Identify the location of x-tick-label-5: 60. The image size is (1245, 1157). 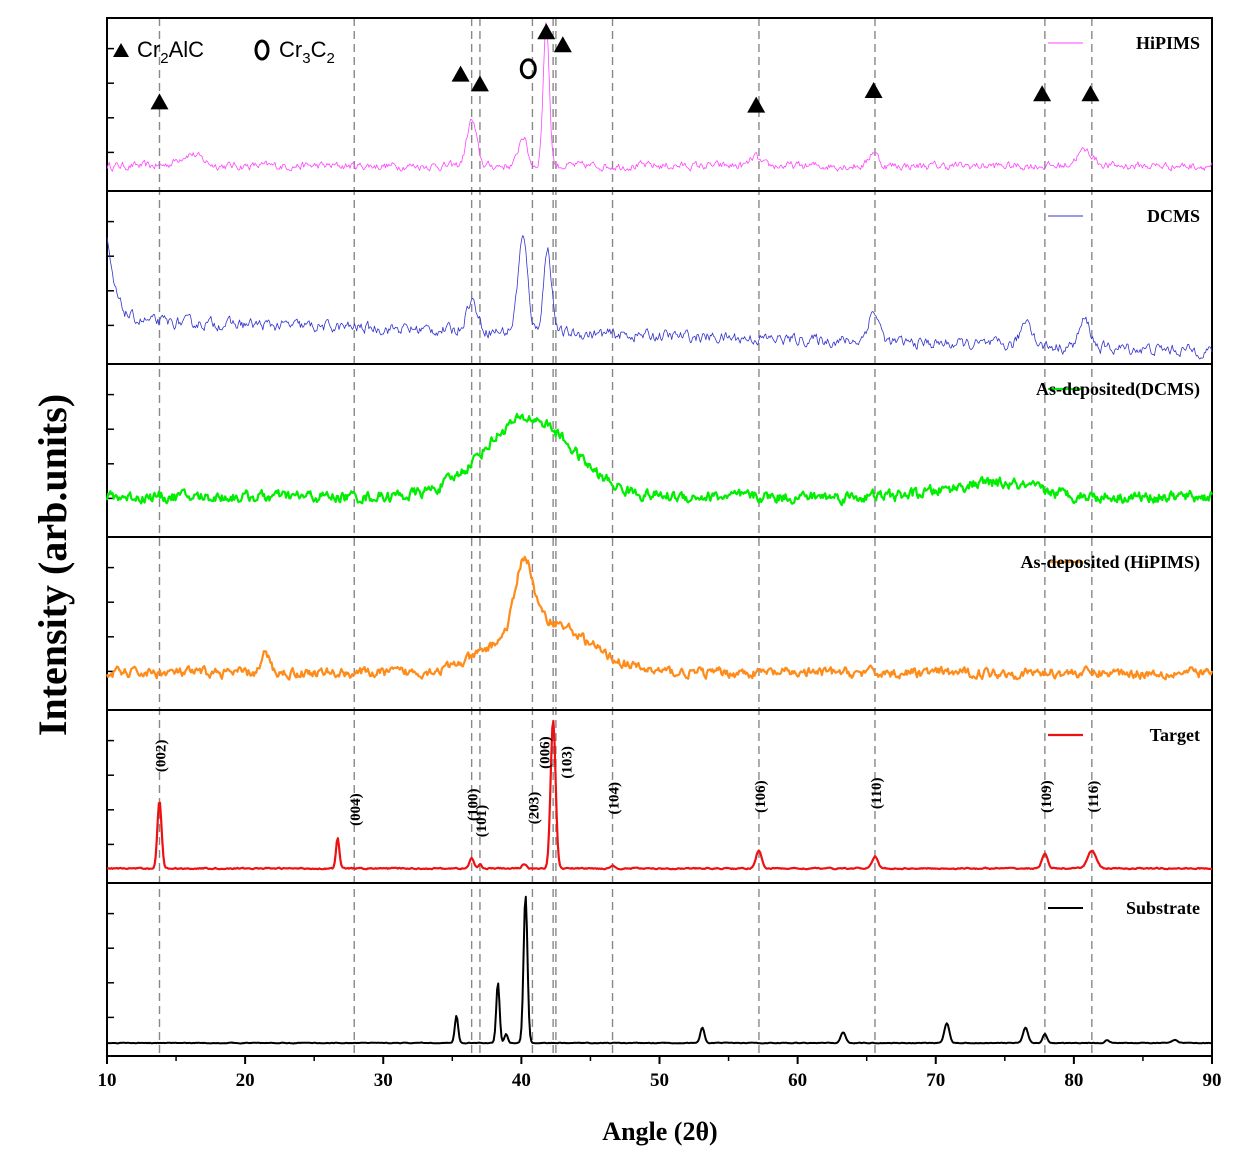
(797, 1080).